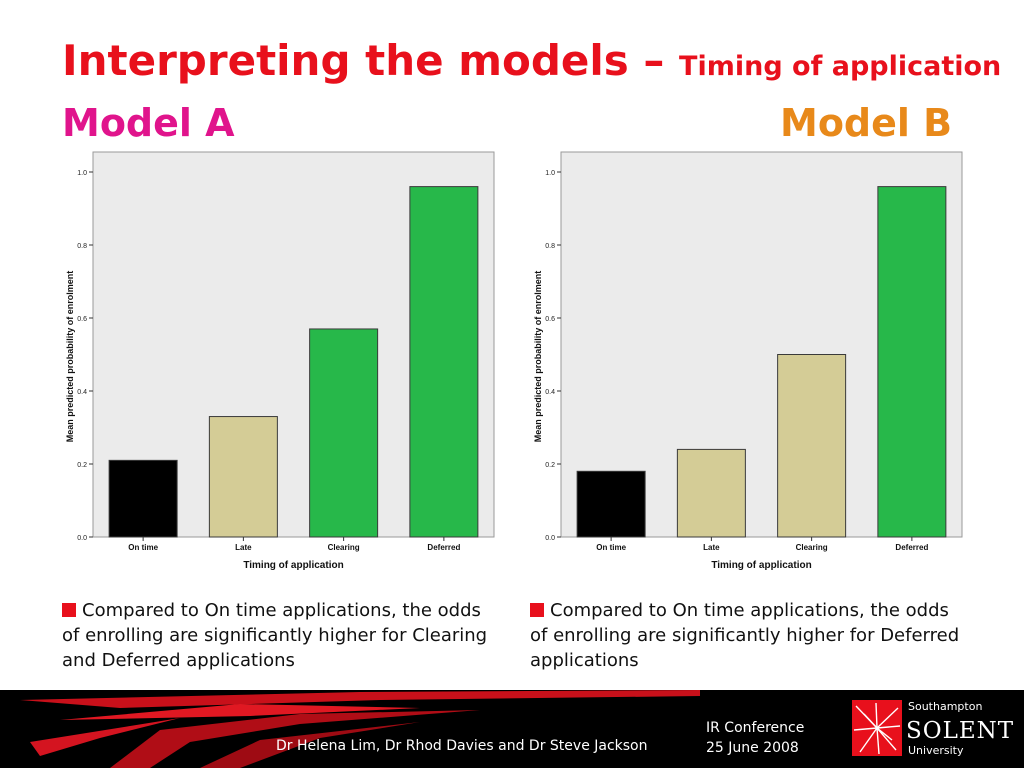 This screenshot has width=1024, height=768. I want to click on footer-conference: IR Conference, so click(755, 728).